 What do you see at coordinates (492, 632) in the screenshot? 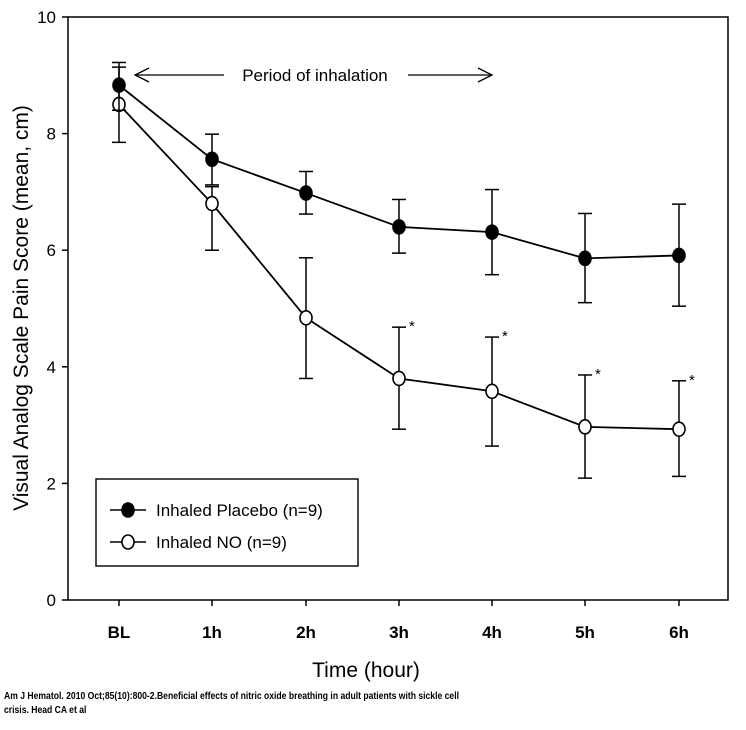
I see `x-tick-label: 4h` at bounding box center [492, 632].